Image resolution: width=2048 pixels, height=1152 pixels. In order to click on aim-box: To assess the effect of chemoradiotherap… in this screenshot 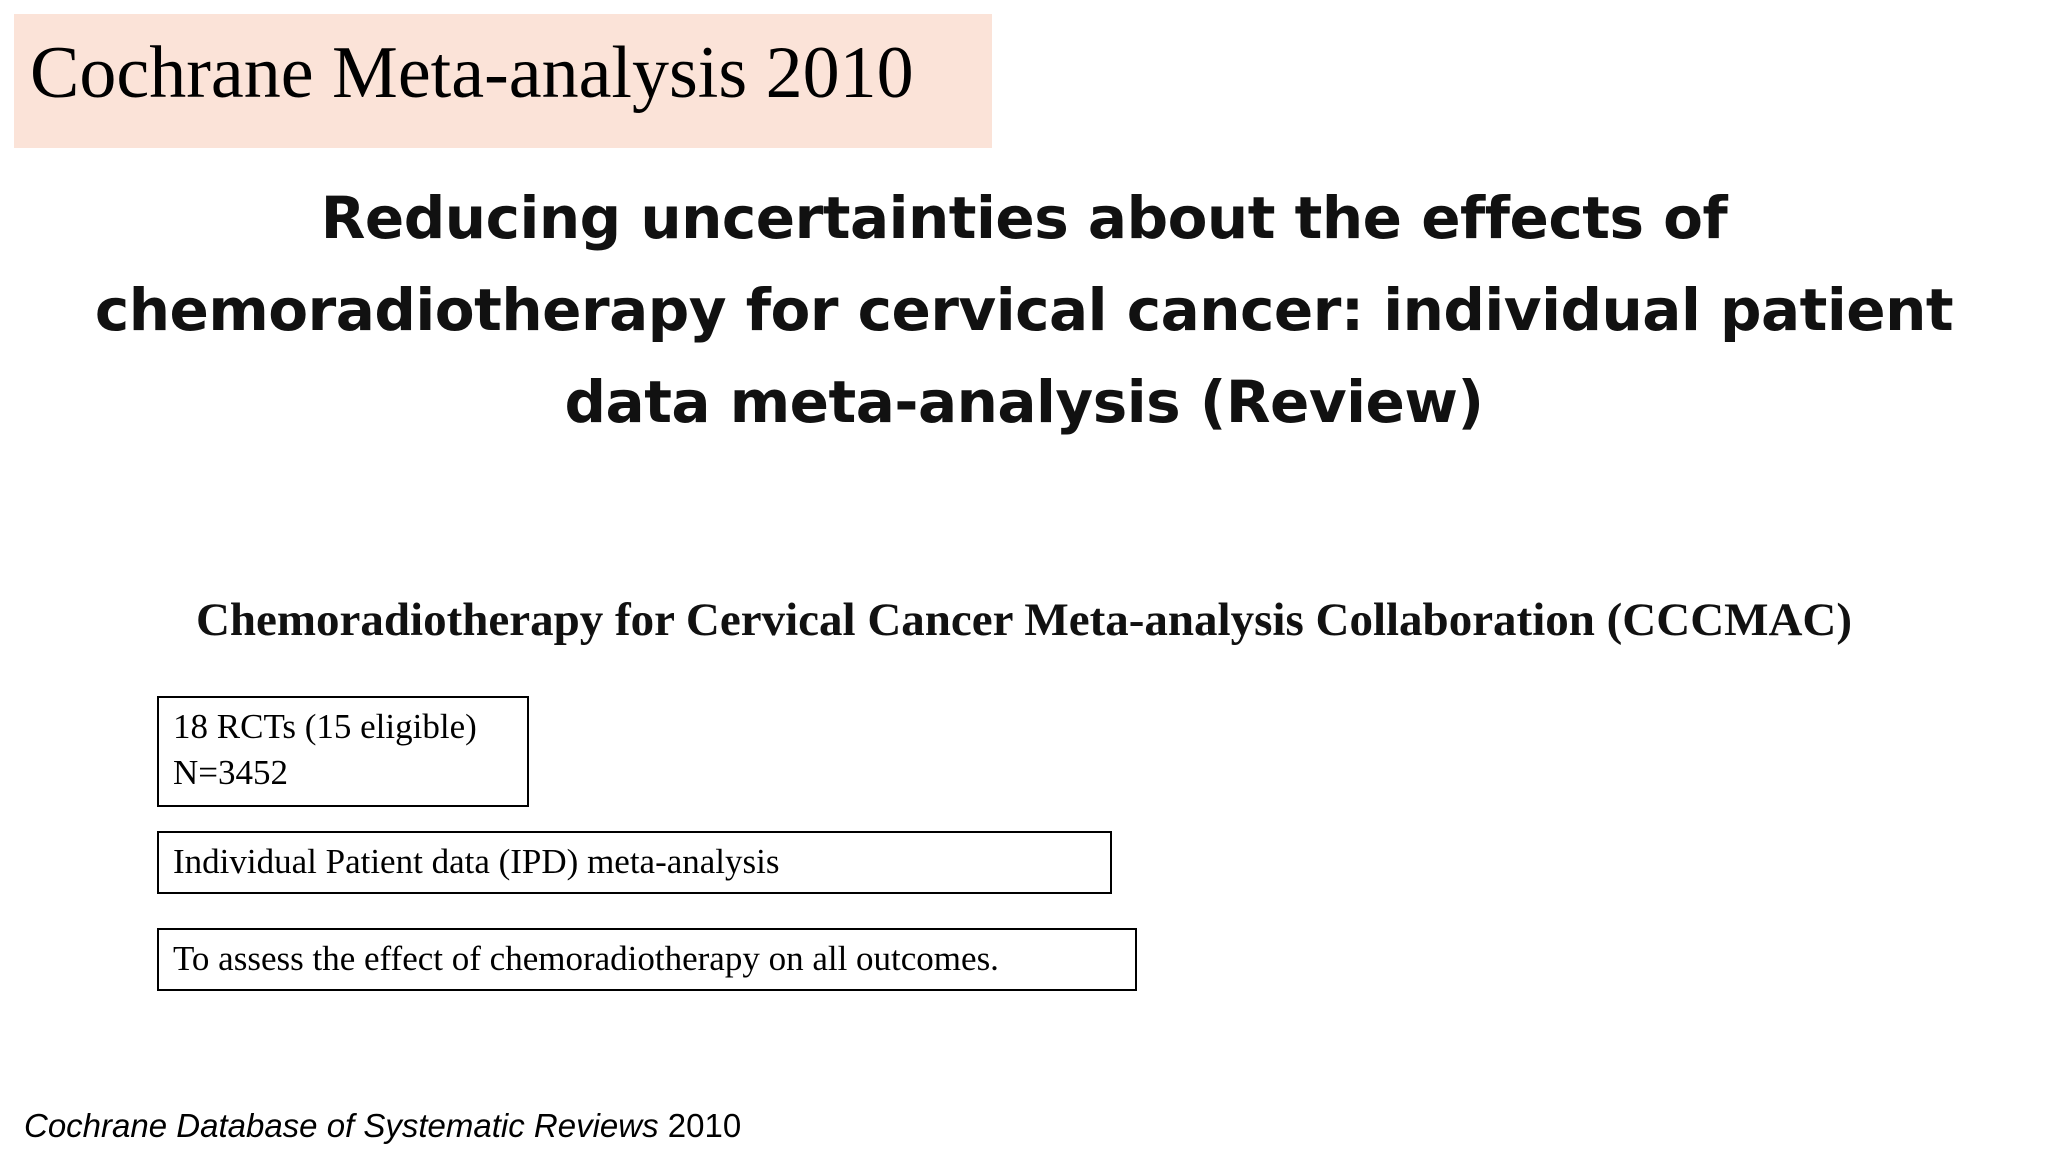, I will do `click(647, 959)`.